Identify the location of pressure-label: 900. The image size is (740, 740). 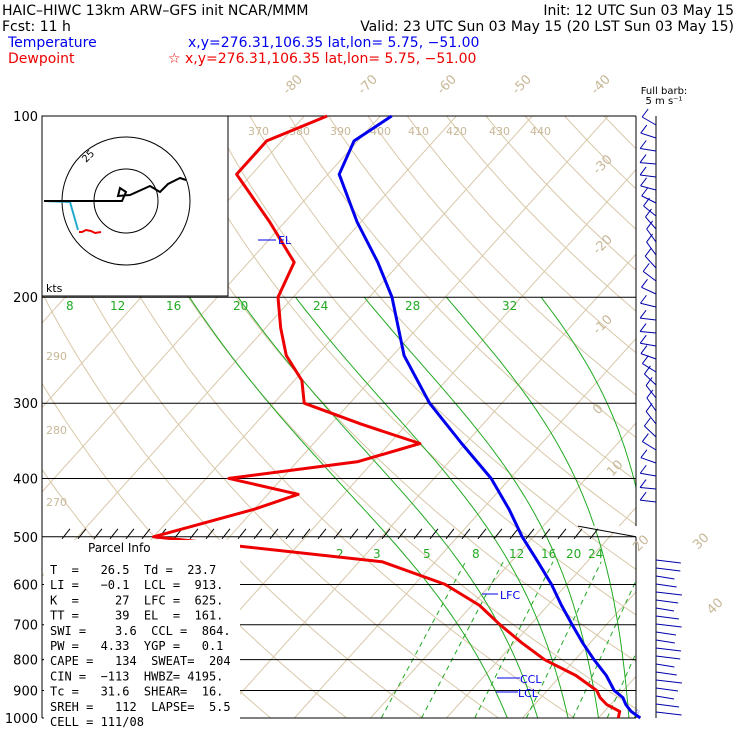
(25, 691).